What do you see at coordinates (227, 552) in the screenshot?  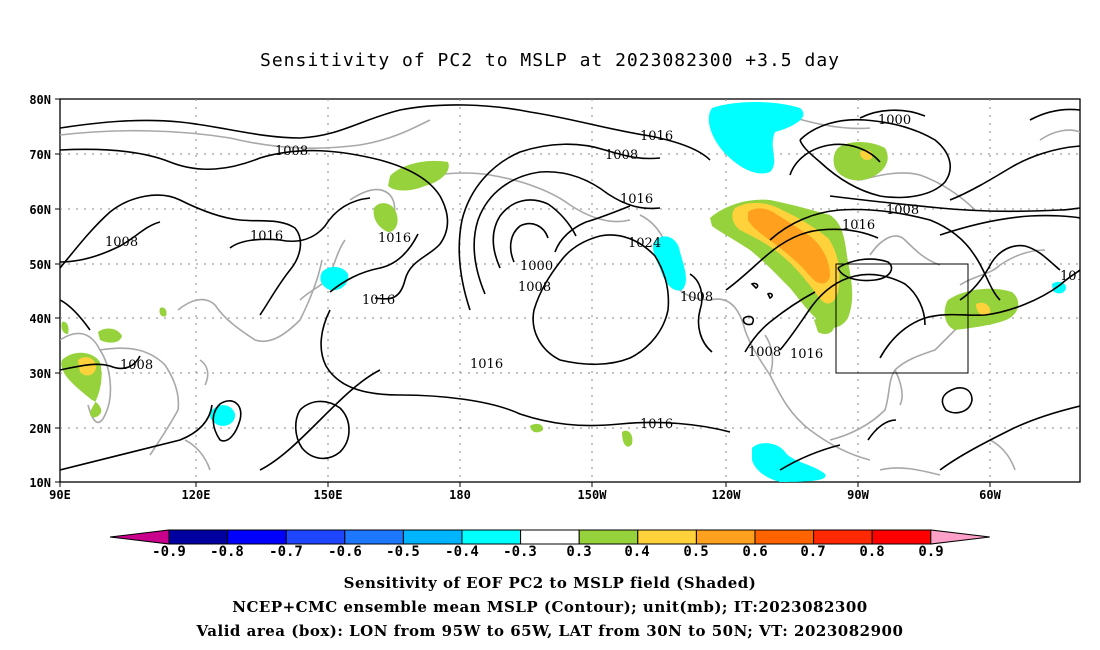 I see `colorbar-tick-label: -0.8` at bounding box center [227, 552].